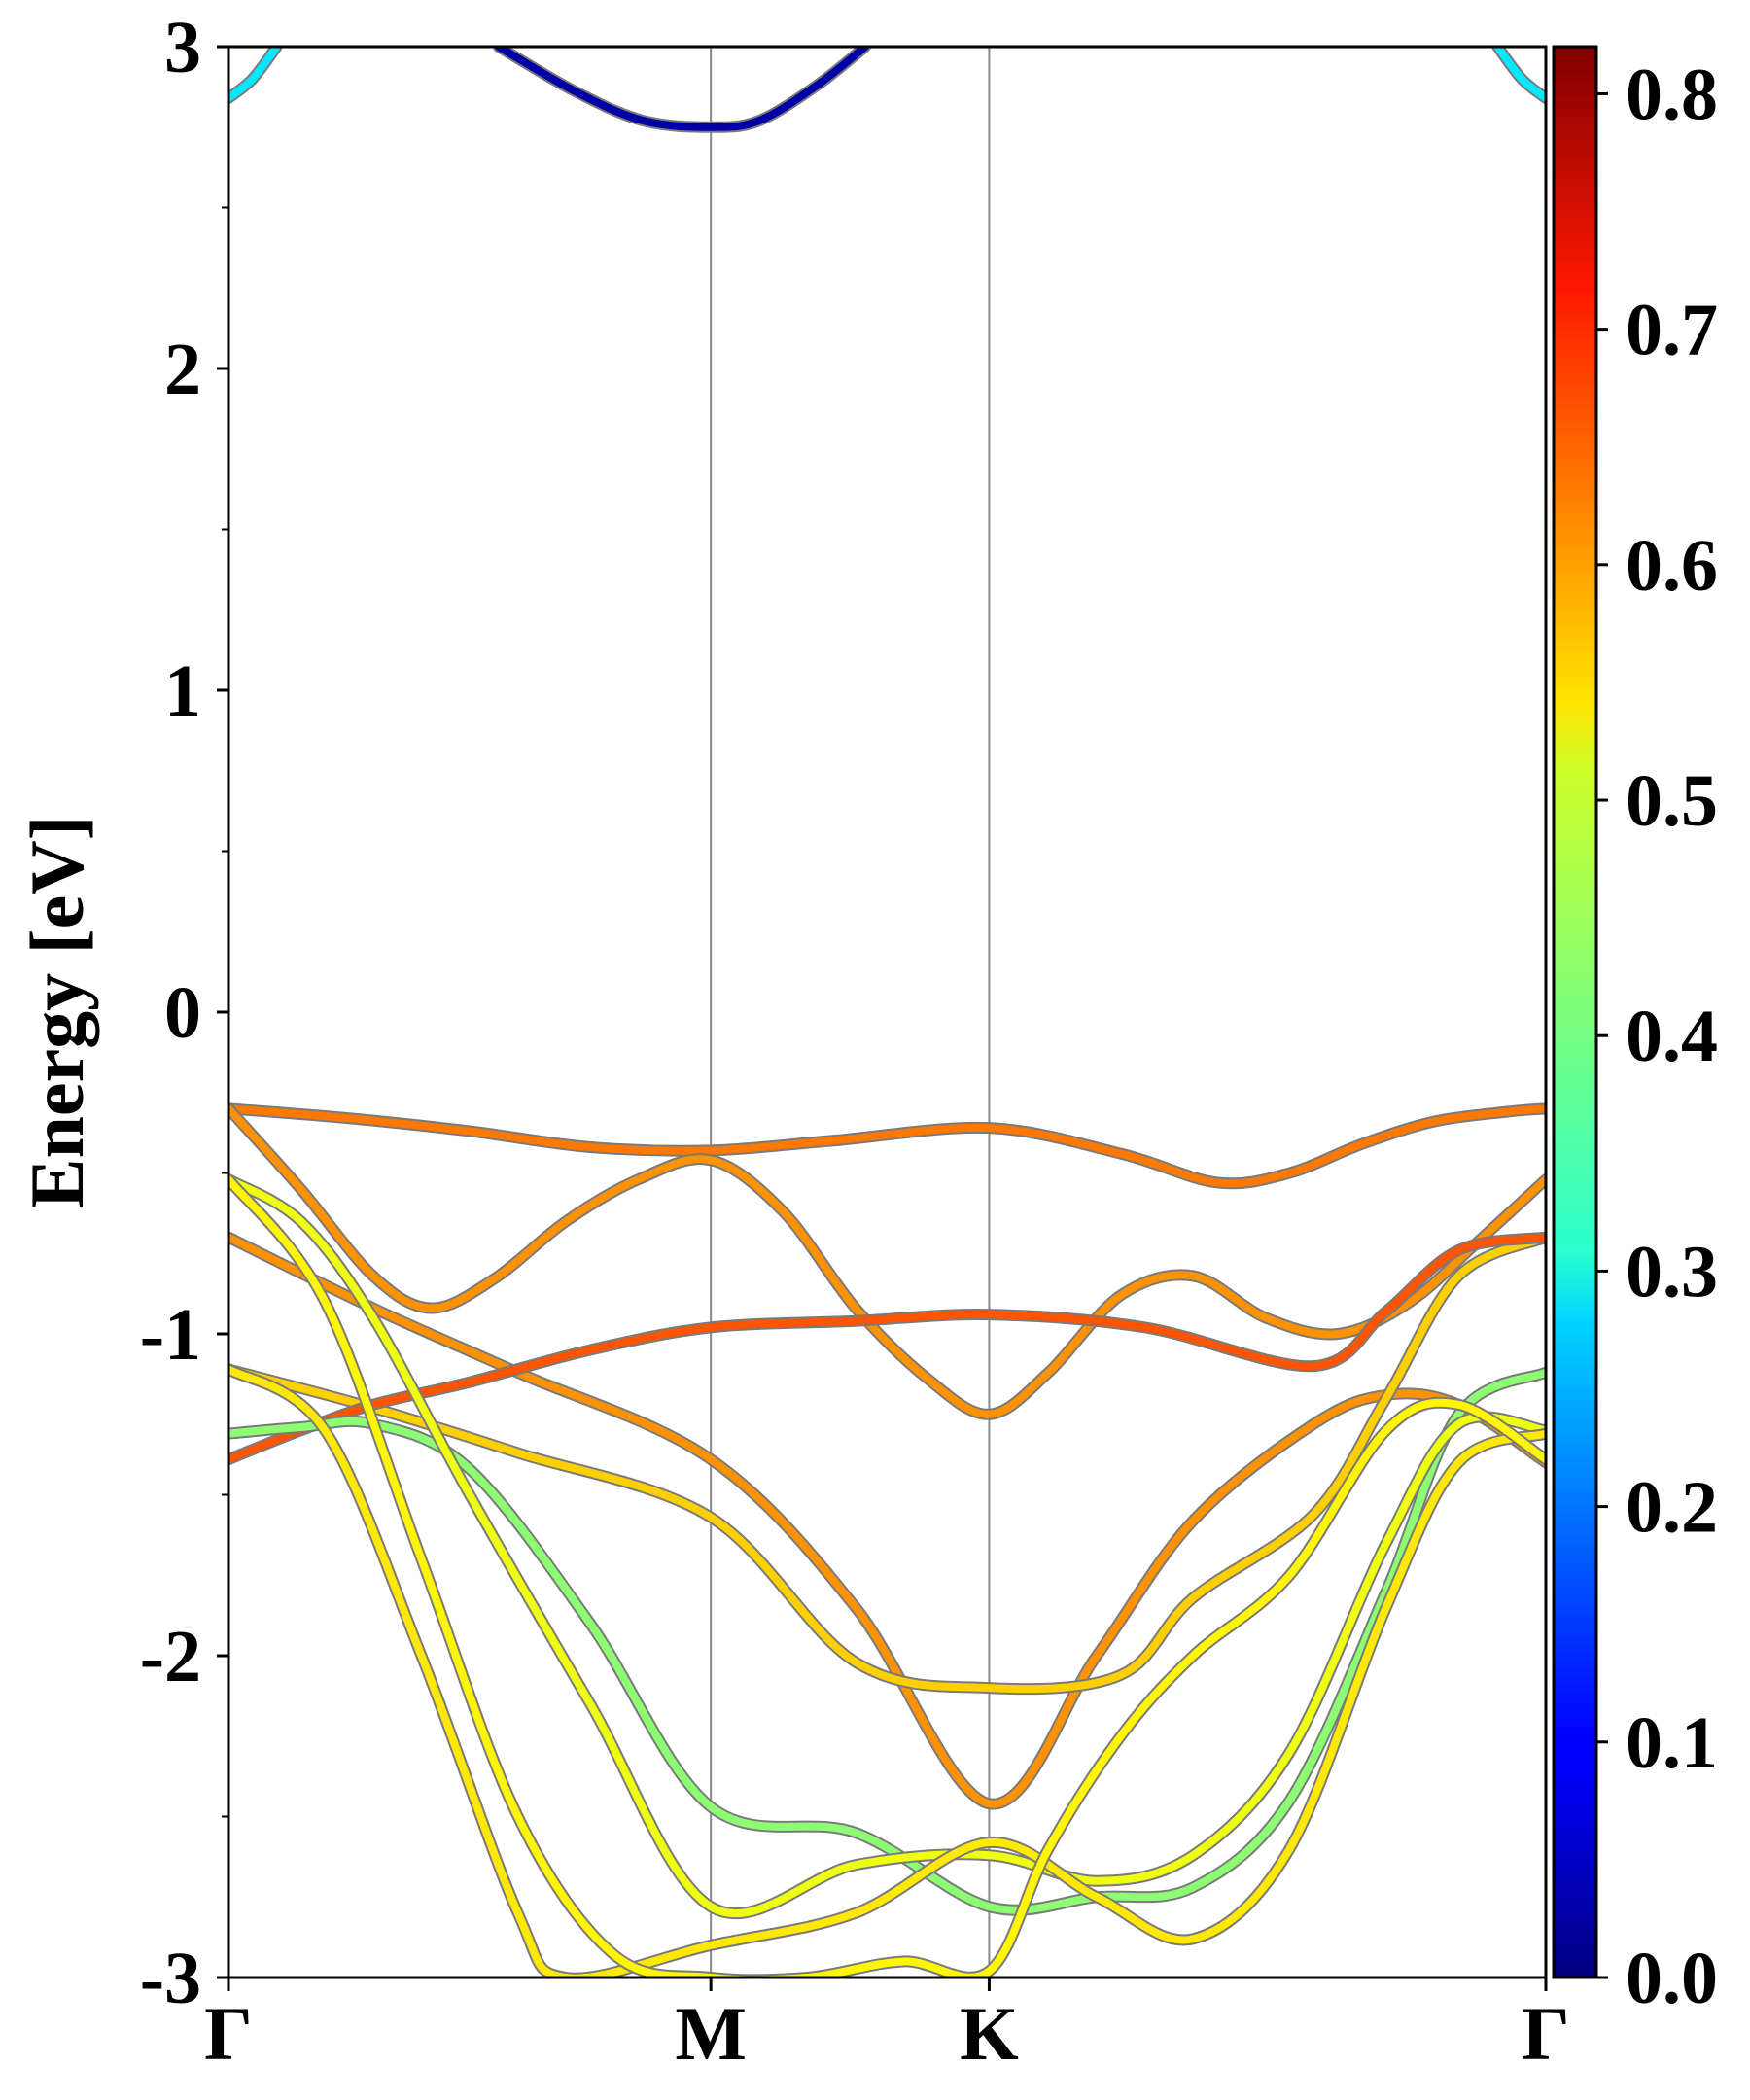 This screenshot has height=2100, width=1750. What do you see at coordinates (1672, 566) in the screenshot?
I see `colorbar-tick-label: 0.6` at bounding box center [1672, 566].